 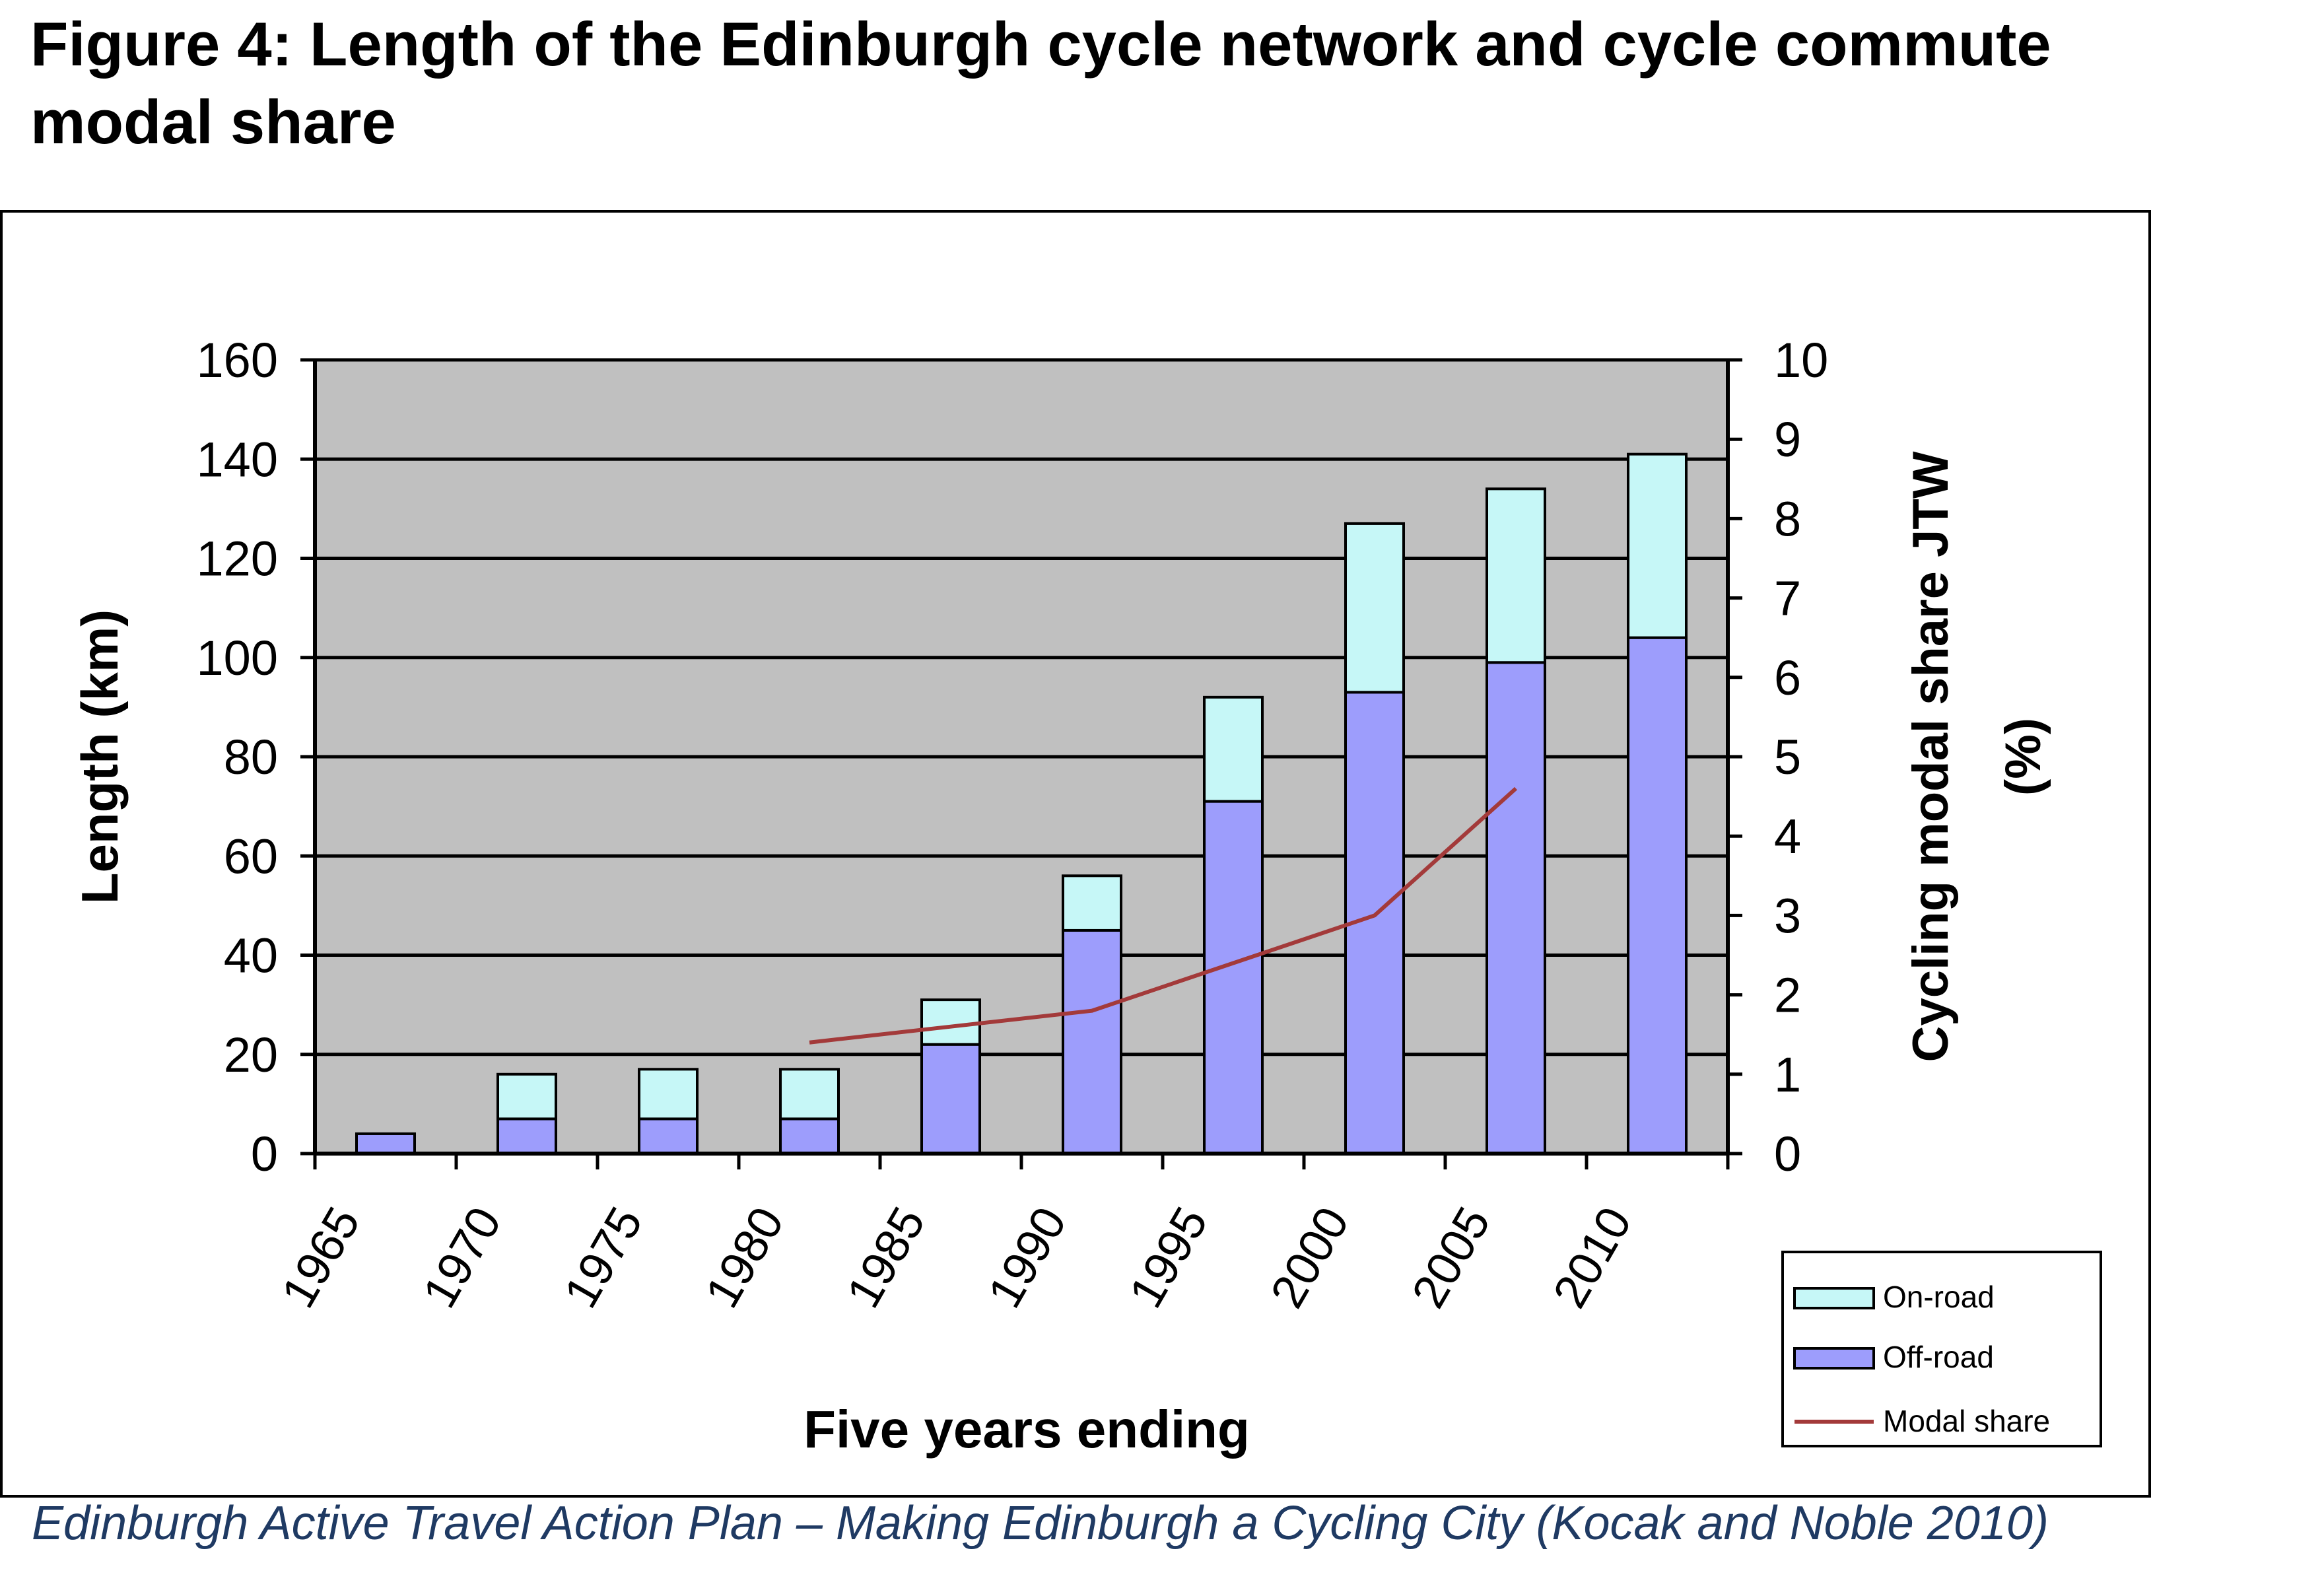 What do you see at coordinates (1375, 608) in the screenshot?
I see `bar-on-road-2000` at bounding box center [1375, 608].